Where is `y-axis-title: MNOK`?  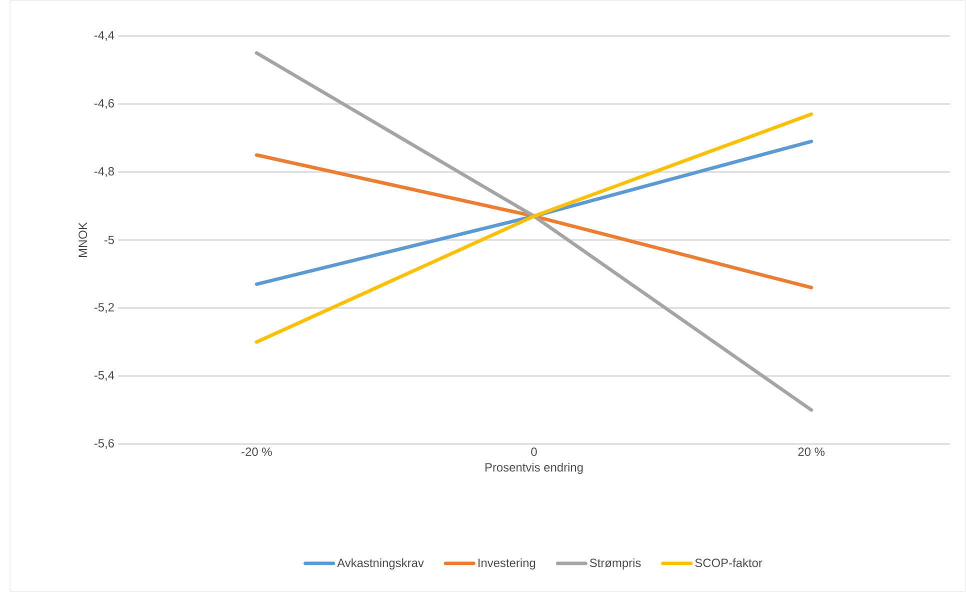 y-axis-title: MNOK is located at coordinates (83, 239).